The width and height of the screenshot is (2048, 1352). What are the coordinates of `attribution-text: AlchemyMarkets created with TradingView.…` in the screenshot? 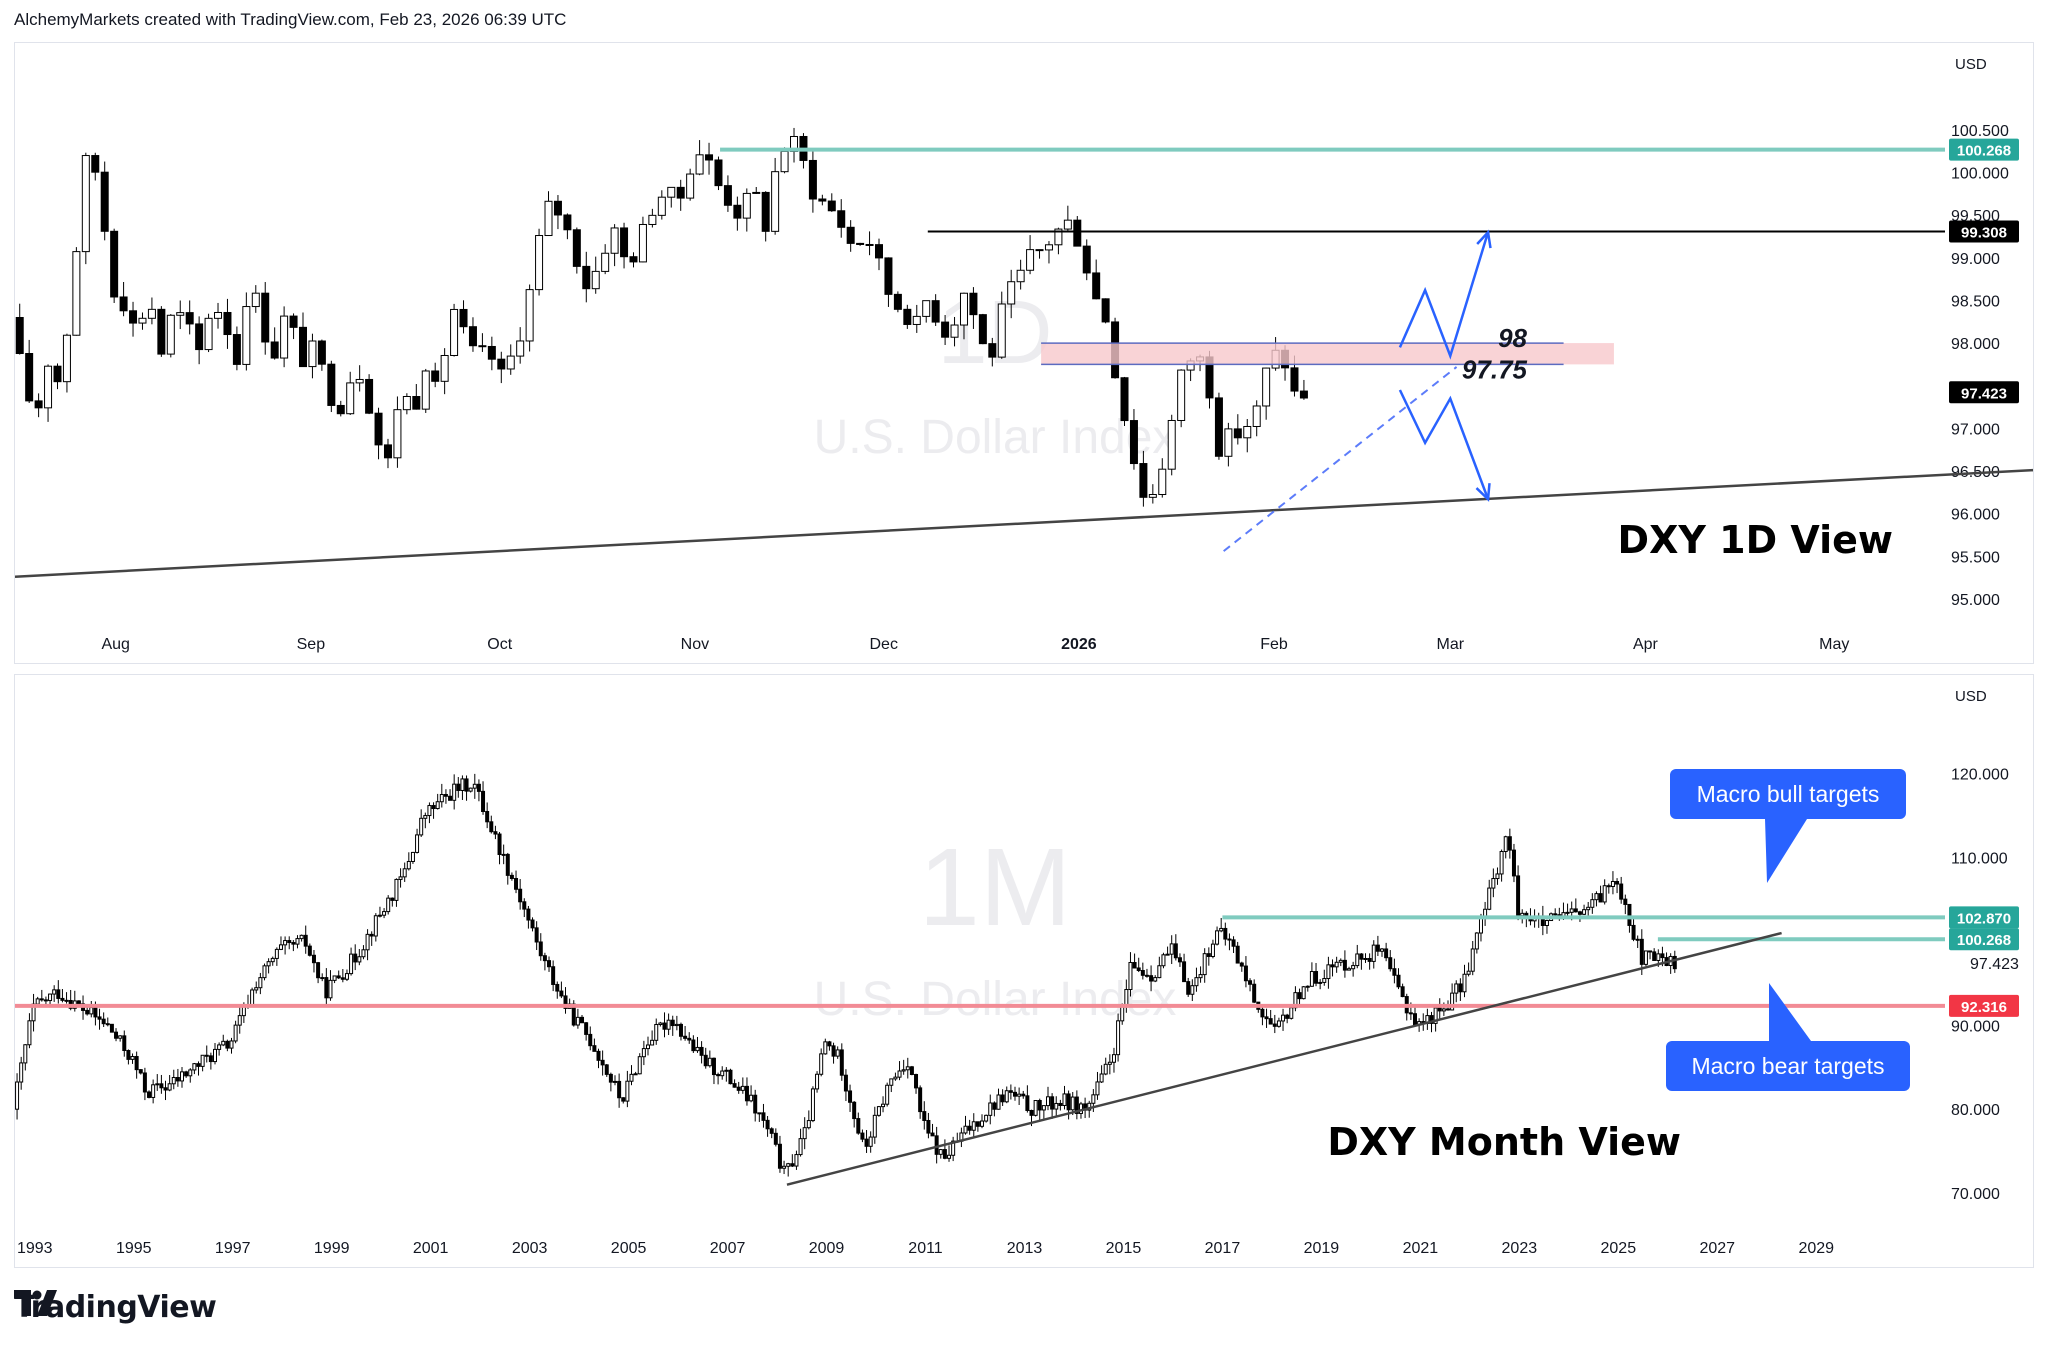 It's located at (290, 19).